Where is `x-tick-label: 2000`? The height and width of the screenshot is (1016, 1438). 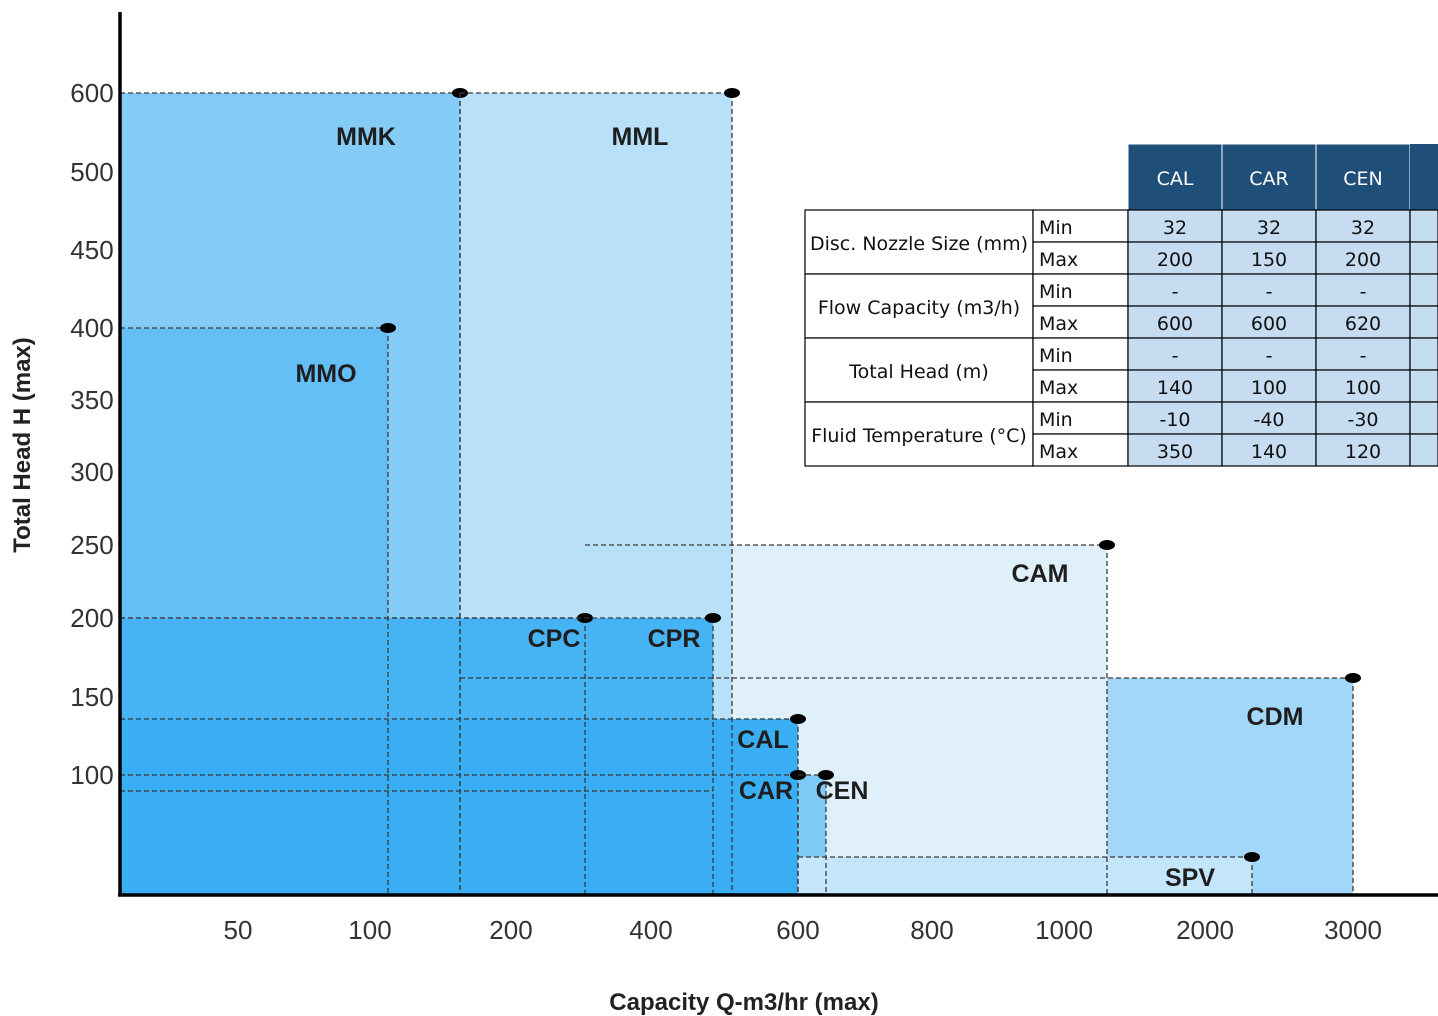
x-tick-label: 2000 is located at coordinates (1205, 930).